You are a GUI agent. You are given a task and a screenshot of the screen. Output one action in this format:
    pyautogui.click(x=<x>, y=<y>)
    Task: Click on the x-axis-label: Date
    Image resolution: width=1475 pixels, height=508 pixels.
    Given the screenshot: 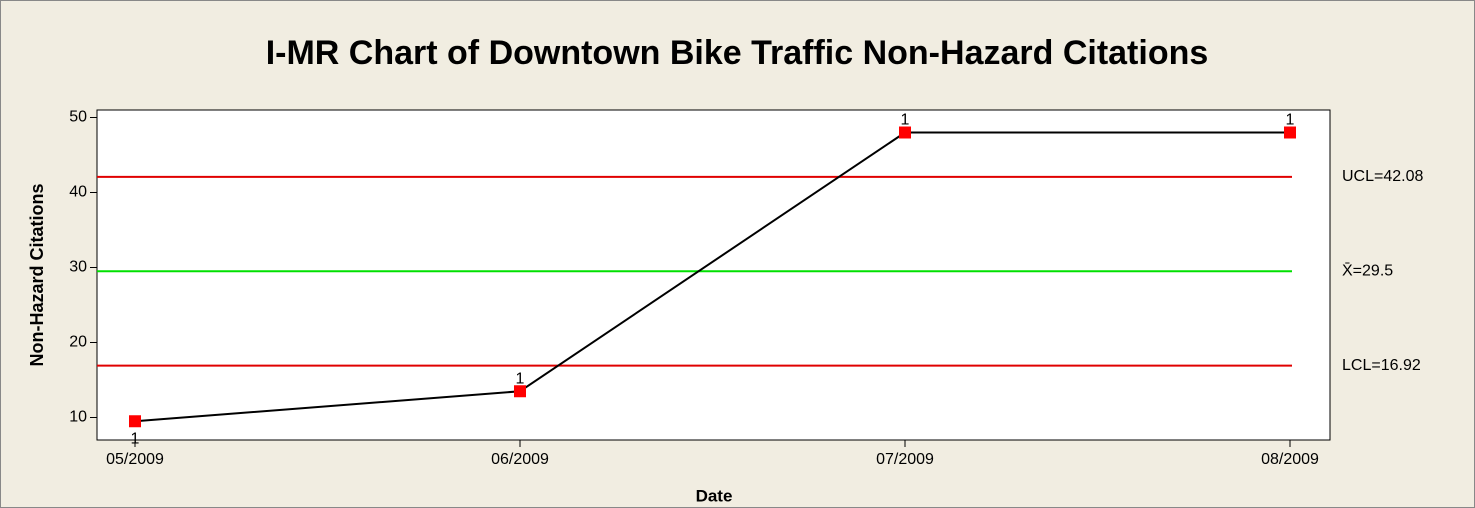 What is the action you would take?
    pyautogui.click(x=714, y=495)
    